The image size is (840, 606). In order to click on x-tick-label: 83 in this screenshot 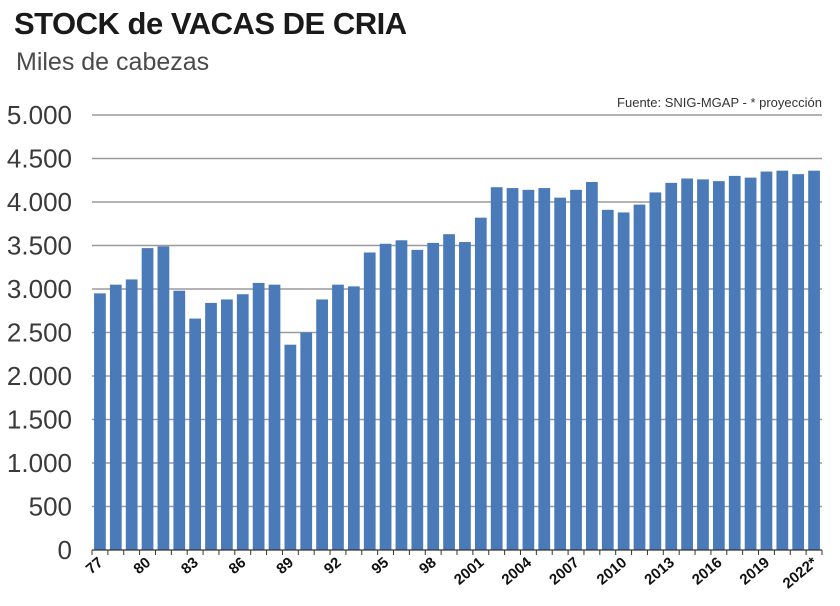, I will do `click(190, 566)`.